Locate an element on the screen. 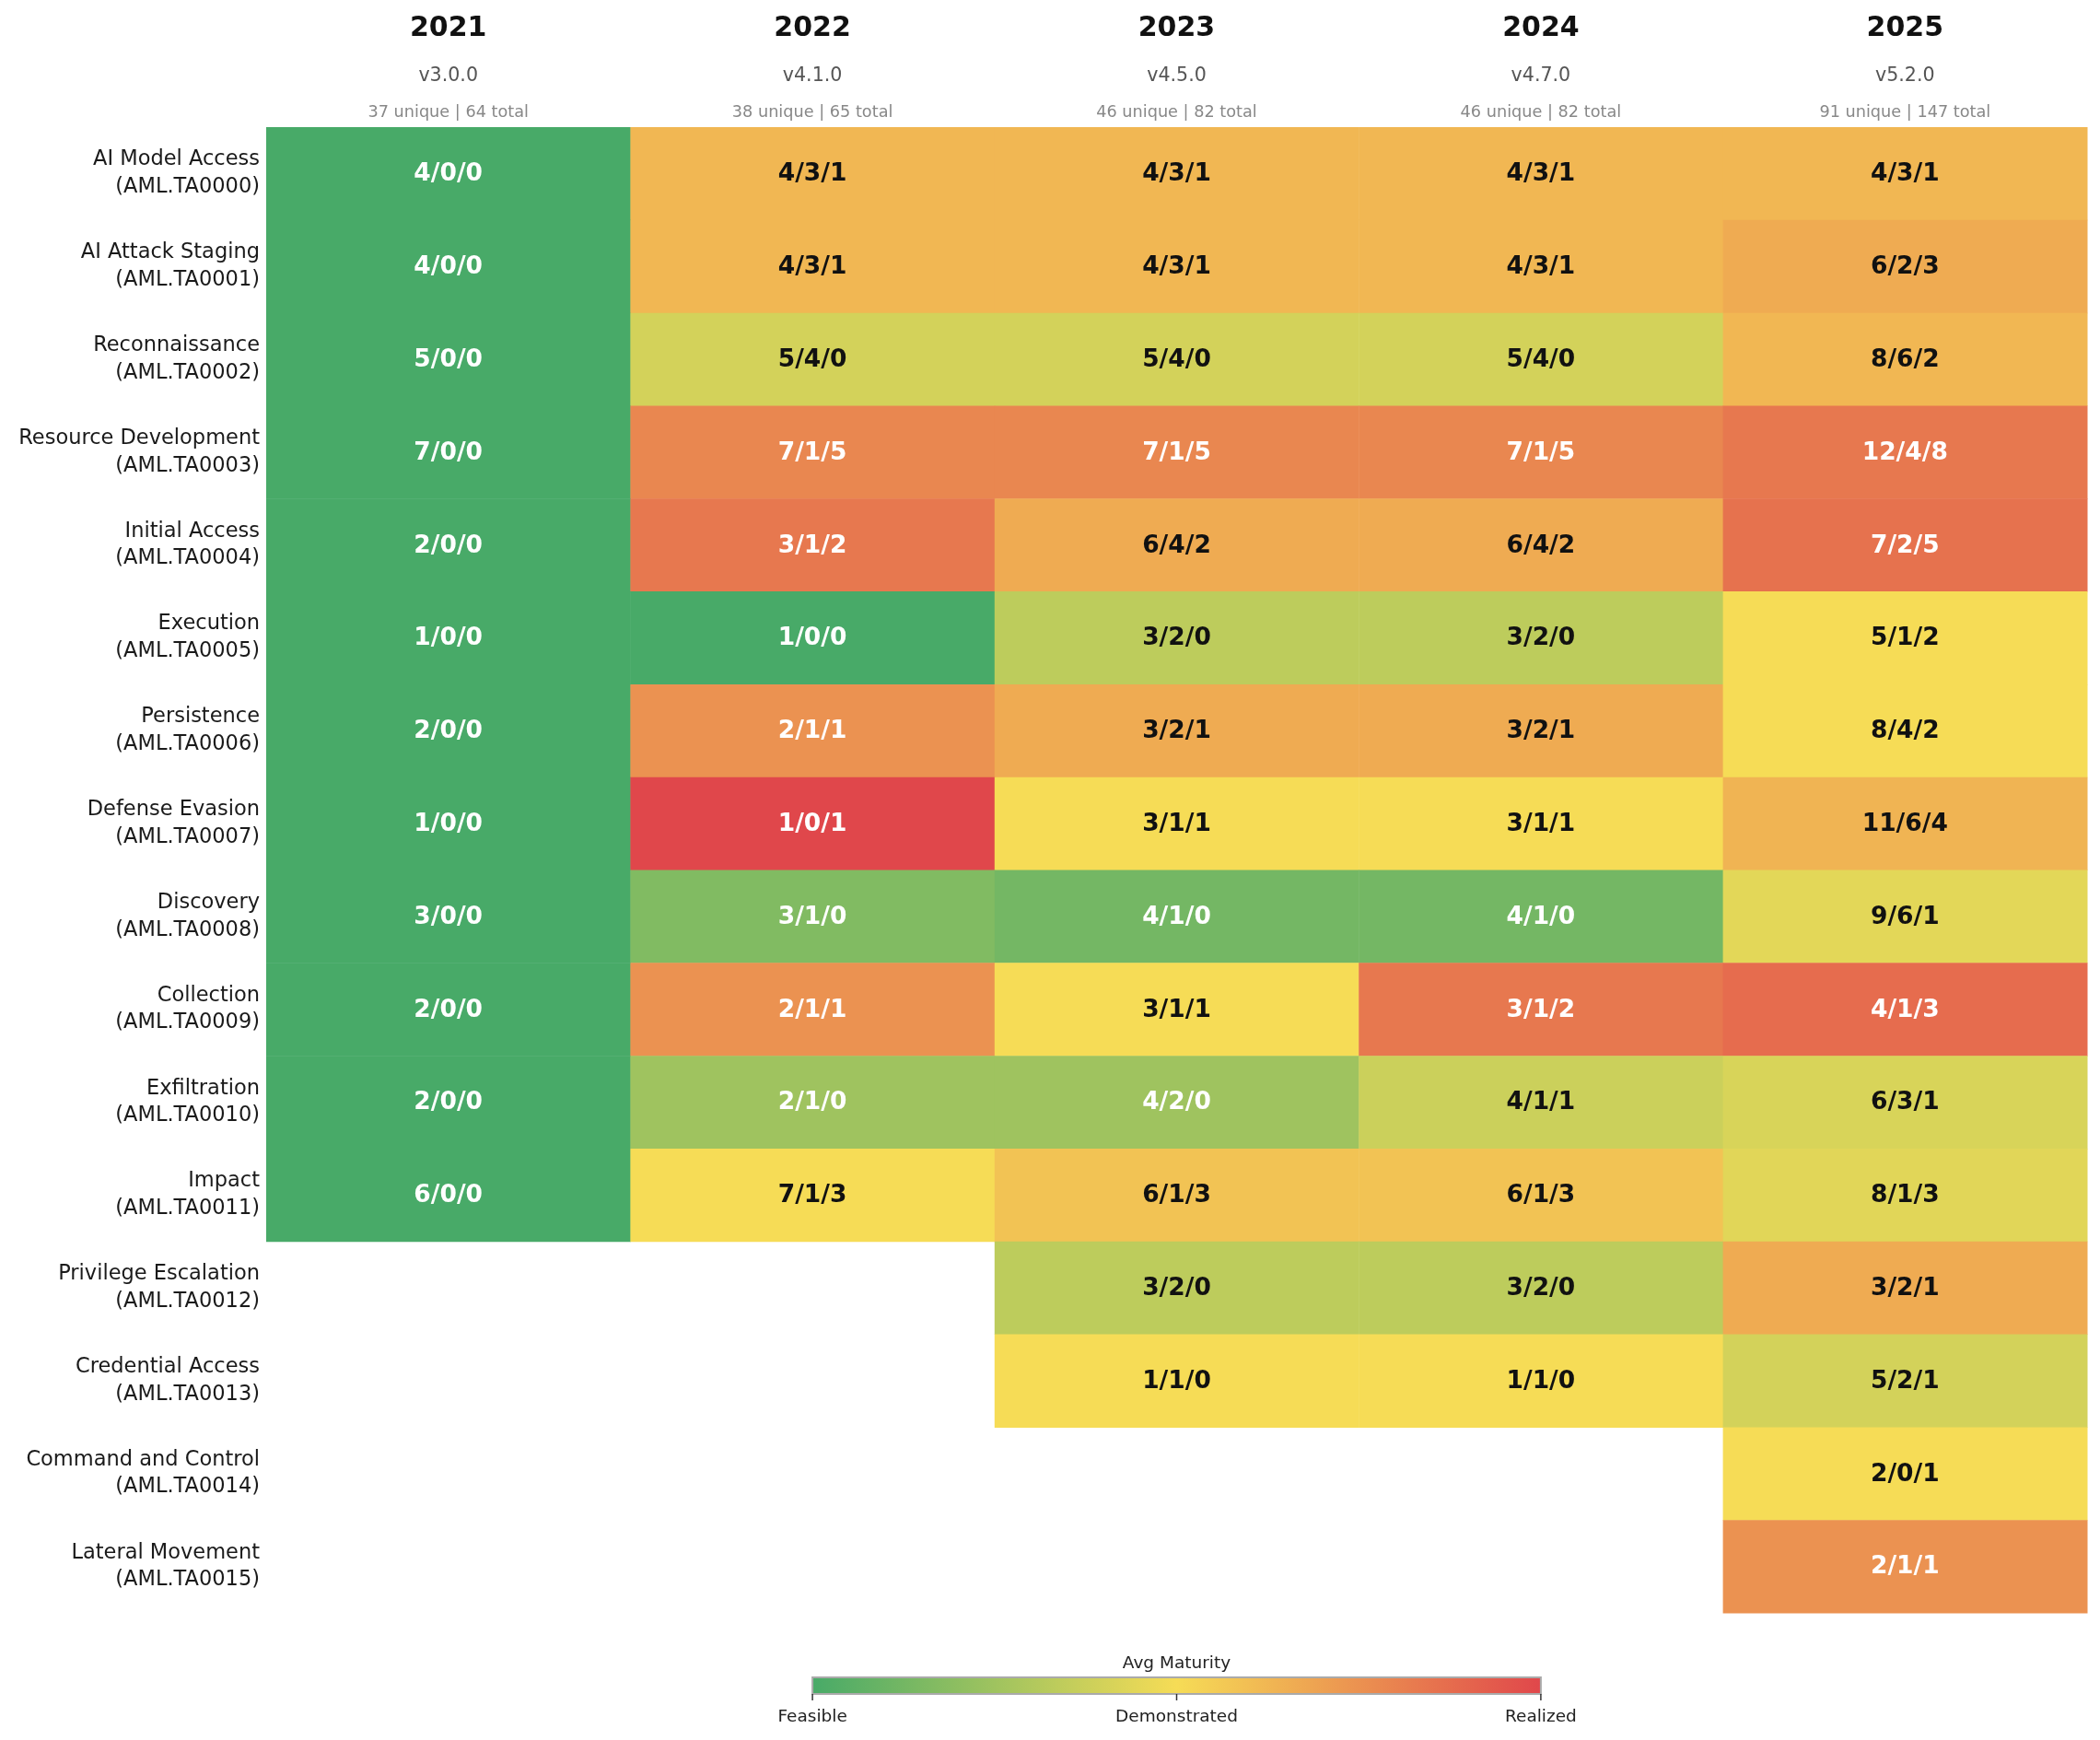 This screenshot has width=2100, height=1740. data-label: 6/2/3 is located at coordinates (1905, 265).